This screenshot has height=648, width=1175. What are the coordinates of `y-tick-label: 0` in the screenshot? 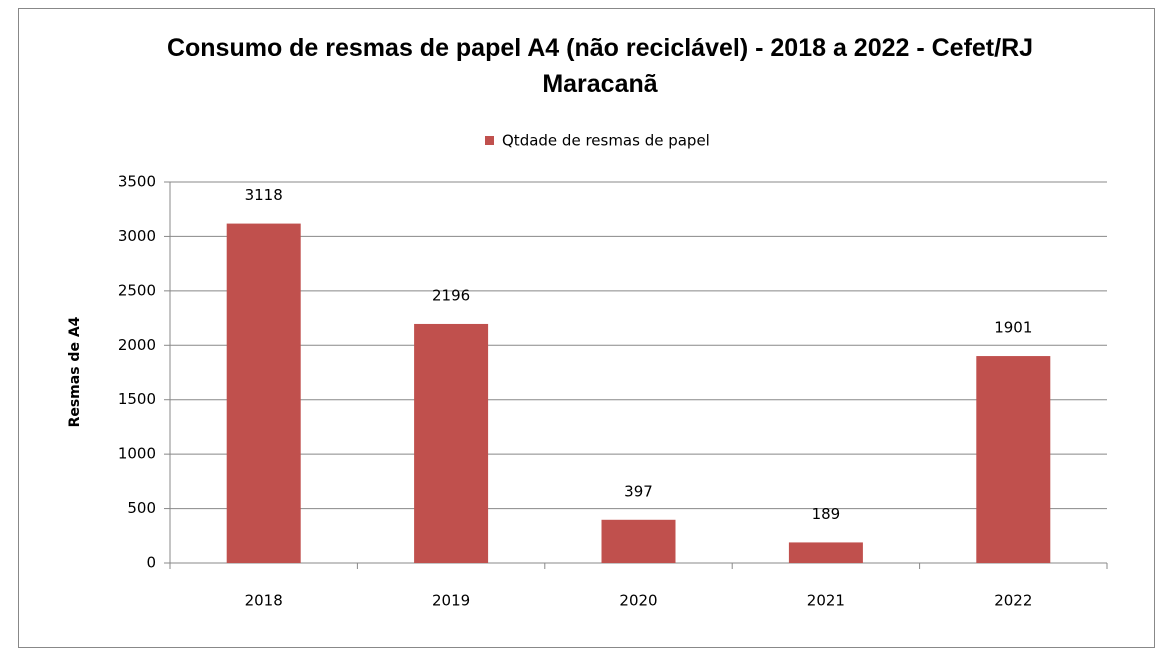 It's located at (151, 563).